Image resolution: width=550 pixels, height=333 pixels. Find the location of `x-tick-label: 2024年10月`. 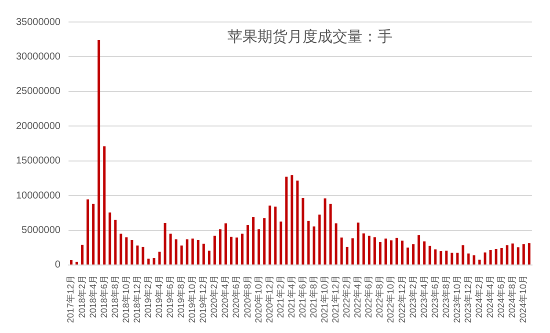

x-tick-label: 2024年10月 is located at coordinates (523, 299).